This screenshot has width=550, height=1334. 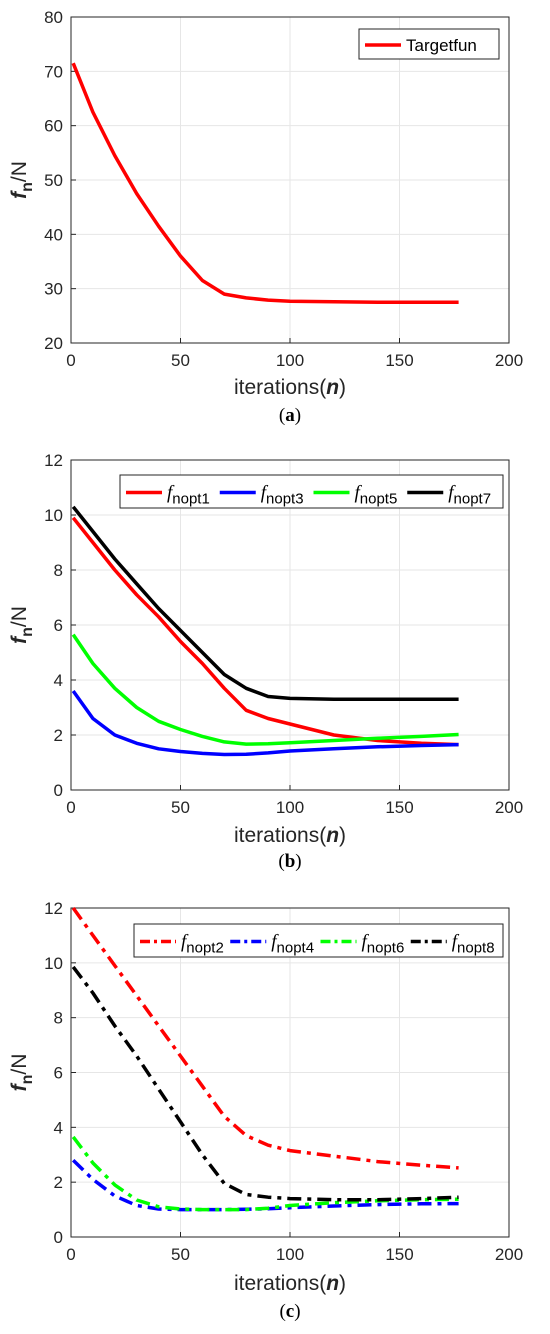 I want to click on series-line-nopt1, so click(x=265, y=631).